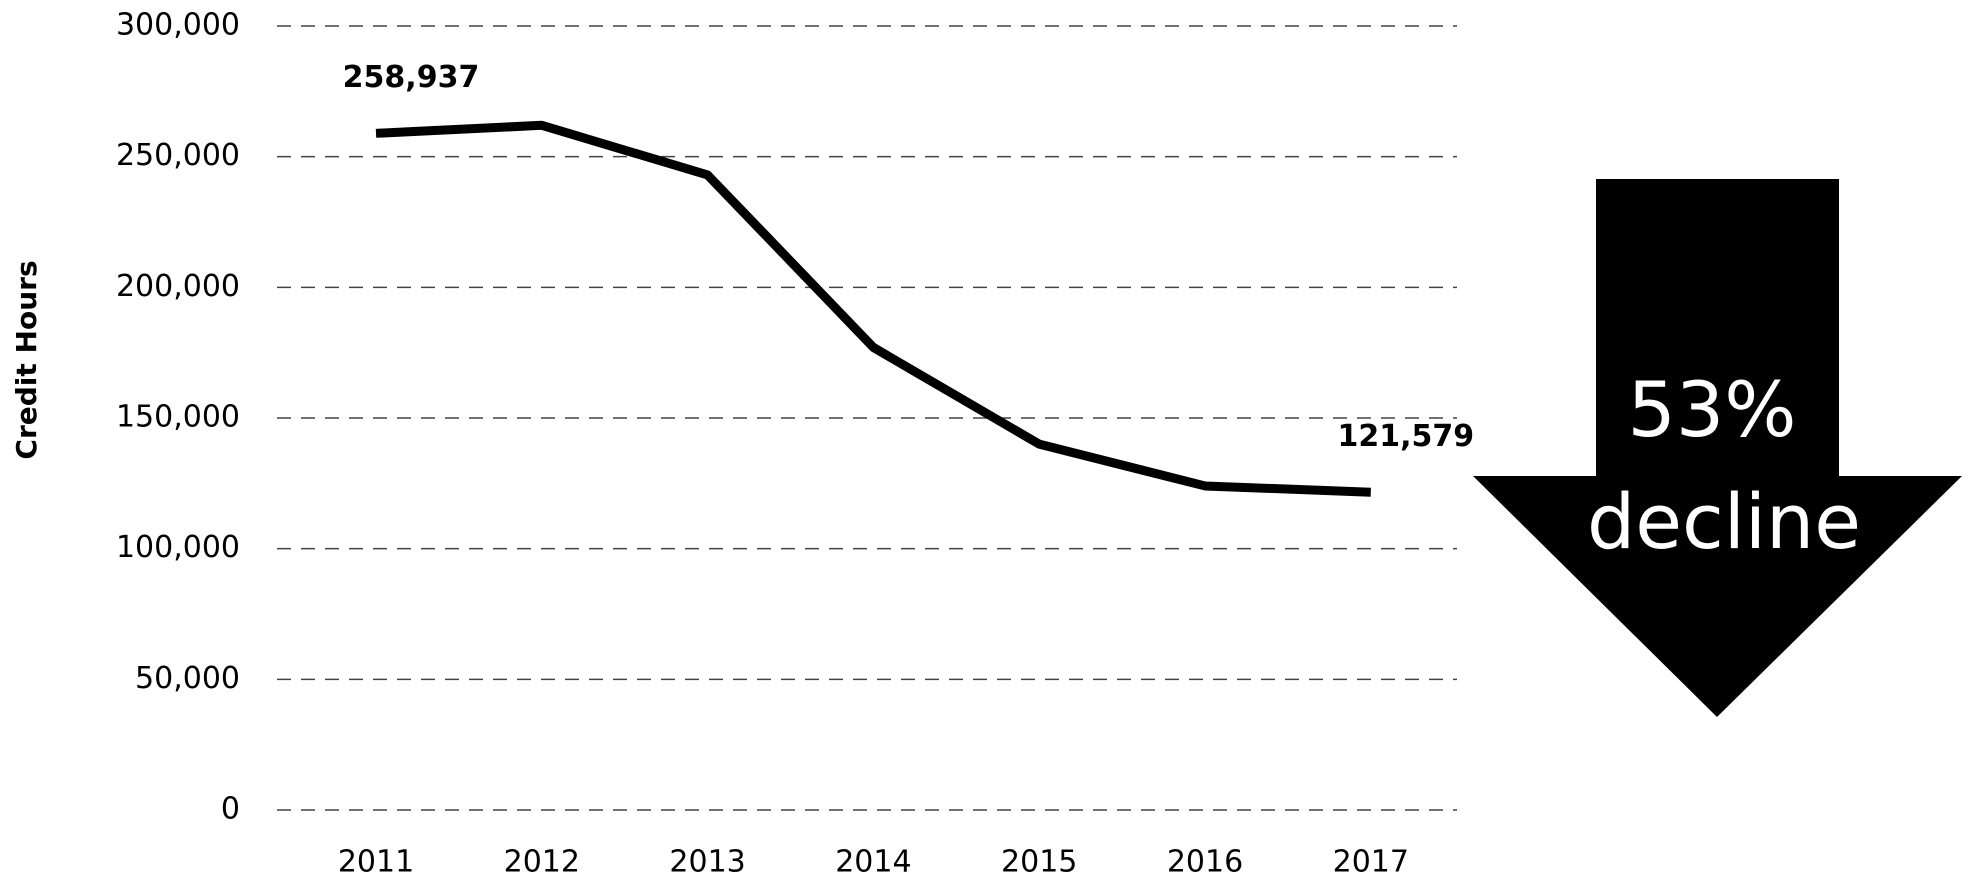  What do you see at coordinates (1371, 861) in the screenshot?
I see `x-tick-label: 2017` at bounding box center [1371, 861].